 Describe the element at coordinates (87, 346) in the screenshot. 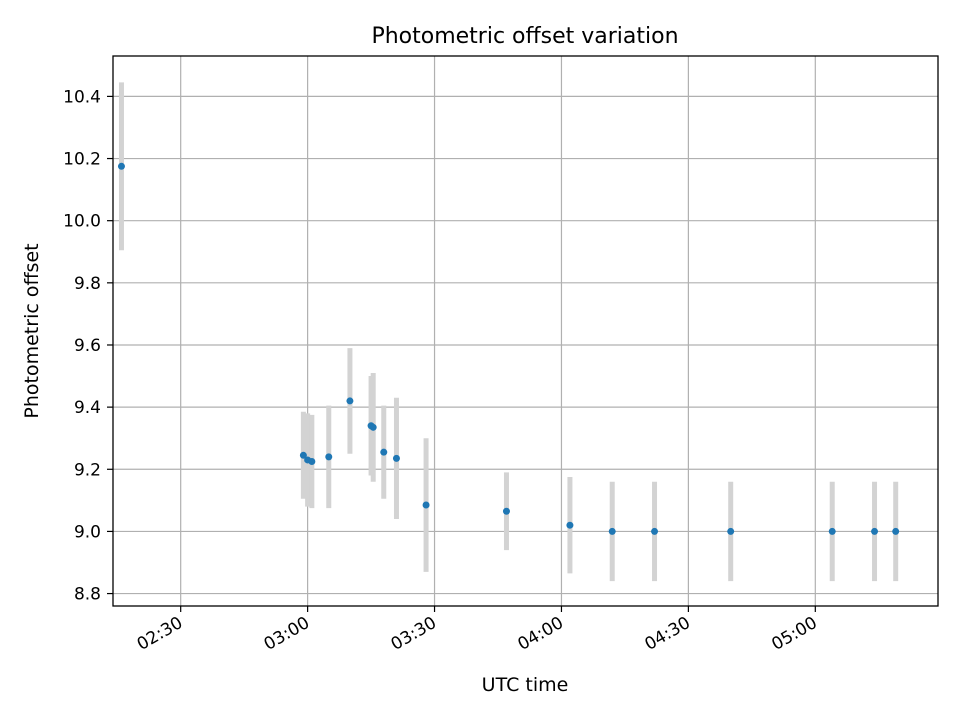

I see `y-tick-label: 9.6` at that location.